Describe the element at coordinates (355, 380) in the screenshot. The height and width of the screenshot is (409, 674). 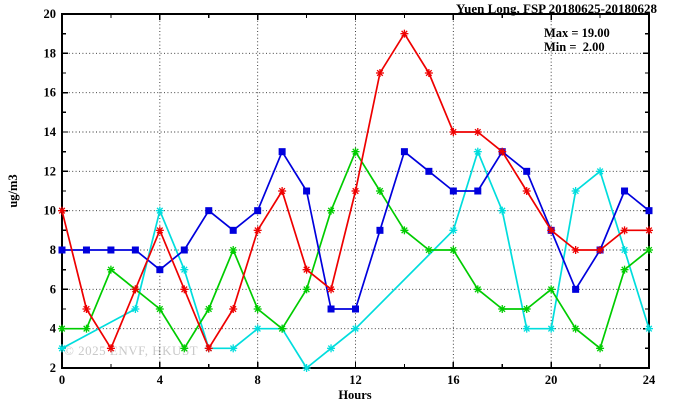
I see `x-tick-label: 12` at that location.